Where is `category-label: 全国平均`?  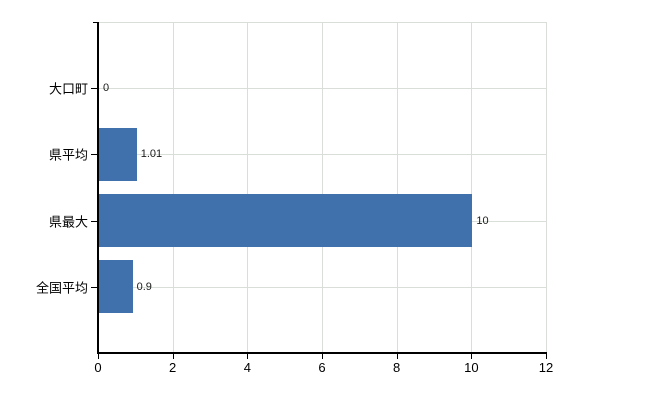 category-label: 全国平均 is located at coordinates (61, 288).